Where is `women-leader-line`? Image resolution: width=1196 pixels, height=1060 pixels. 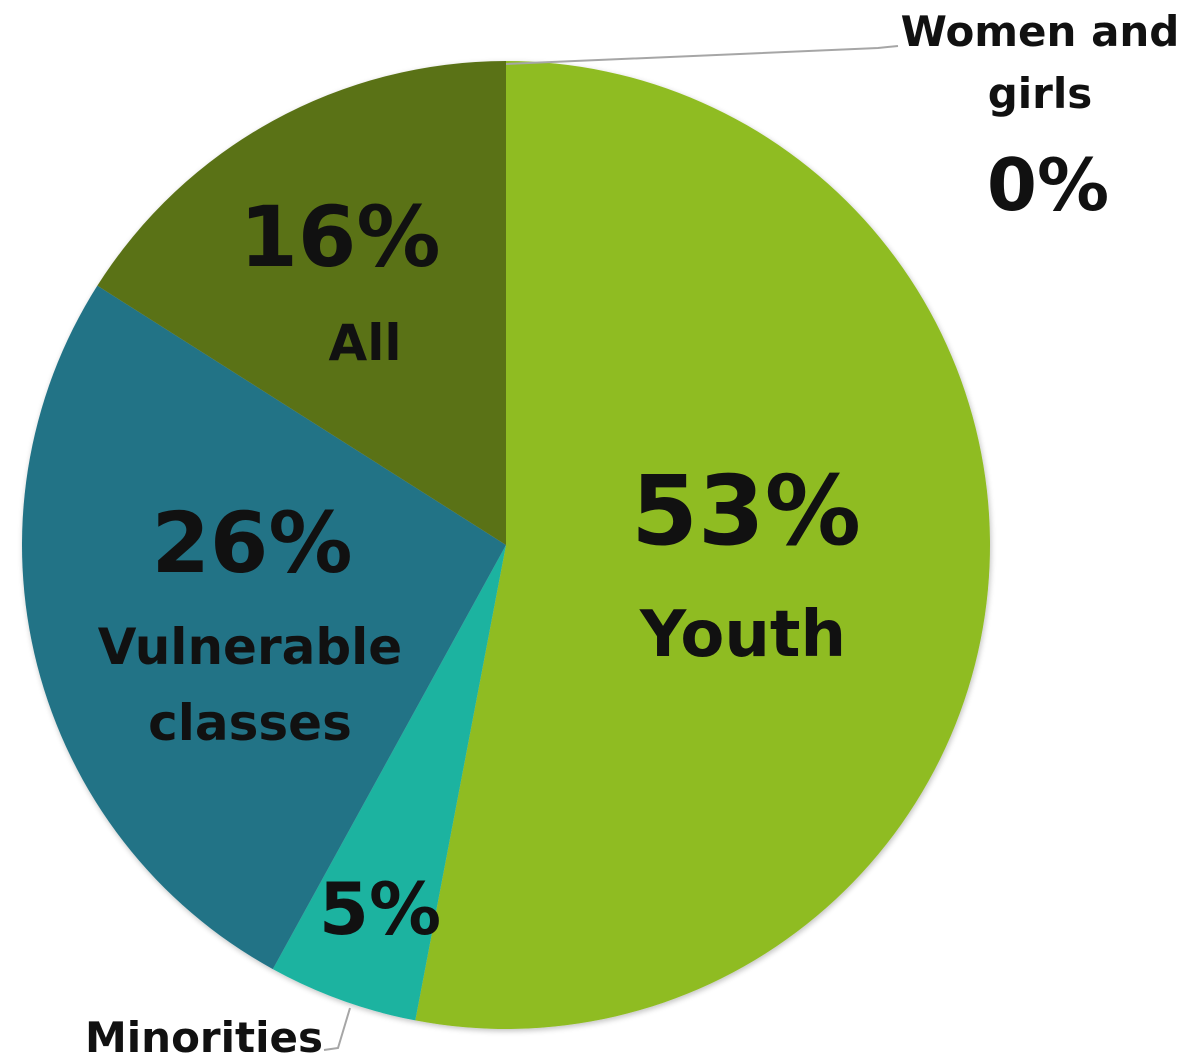
women-leader-line is located at coordinates (702, 55).